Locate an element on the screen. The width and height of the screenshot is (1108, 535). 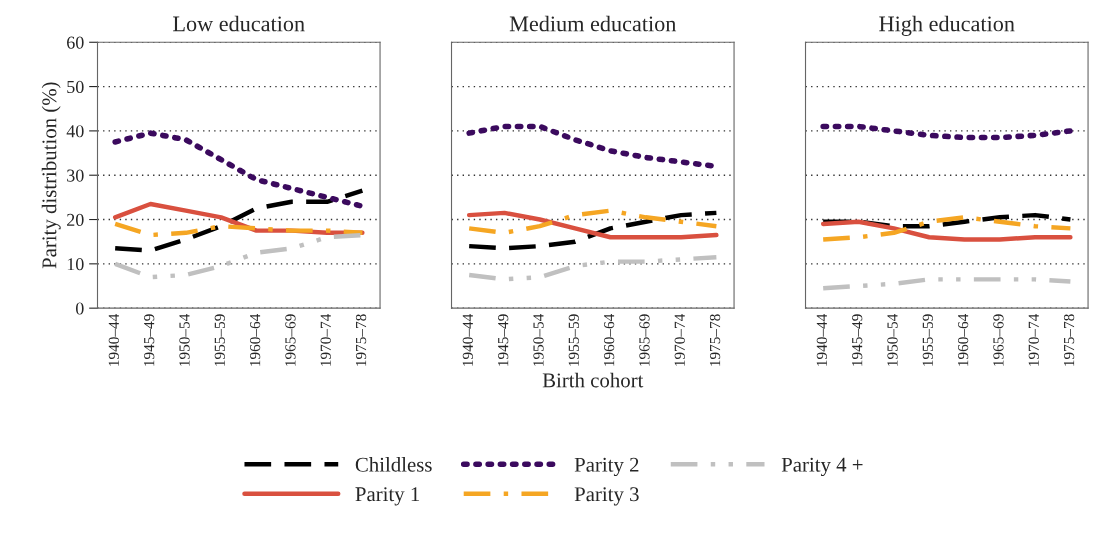
x-axis-title: Birth cohort is located at coordinates (593, 380).